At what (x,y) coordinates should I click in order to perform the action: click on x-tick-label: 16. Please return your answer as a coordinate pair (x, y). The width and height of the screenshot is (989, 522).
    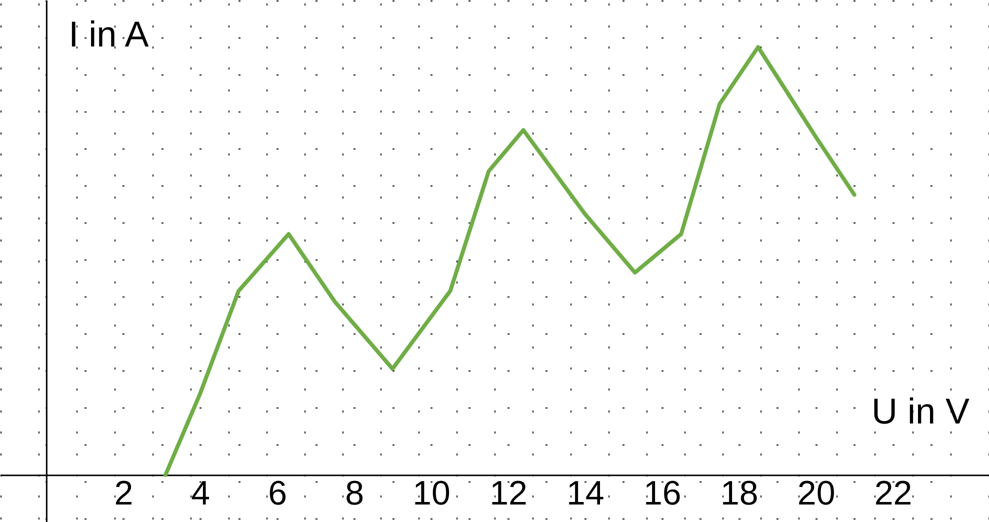
    Looking at the image, I should click on (662, 493).